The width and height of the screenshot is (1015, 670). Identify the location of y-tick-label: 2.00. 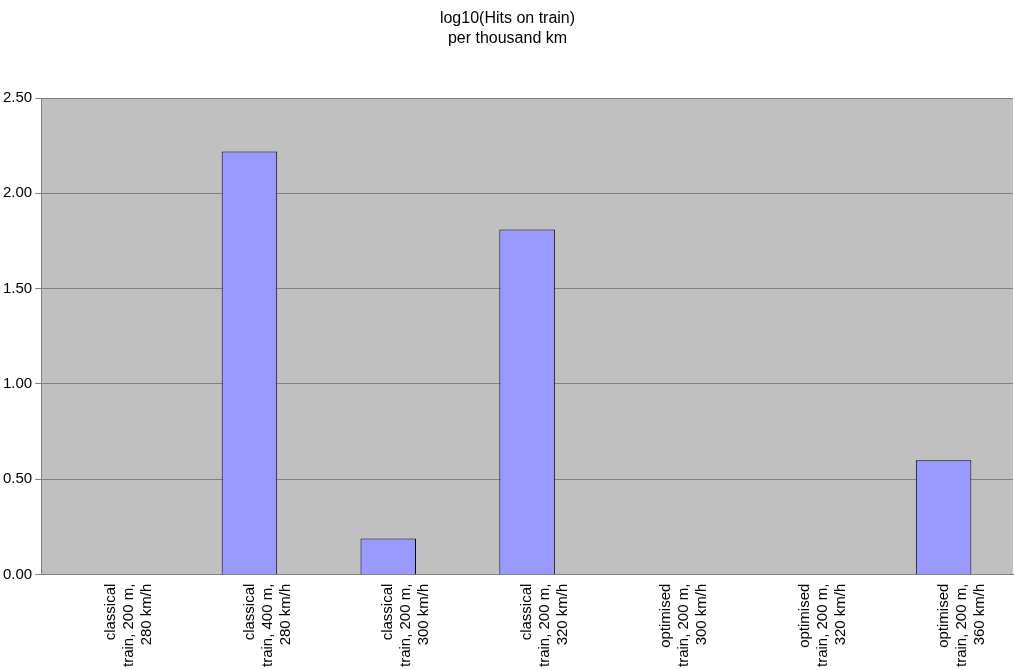
(17, 192).